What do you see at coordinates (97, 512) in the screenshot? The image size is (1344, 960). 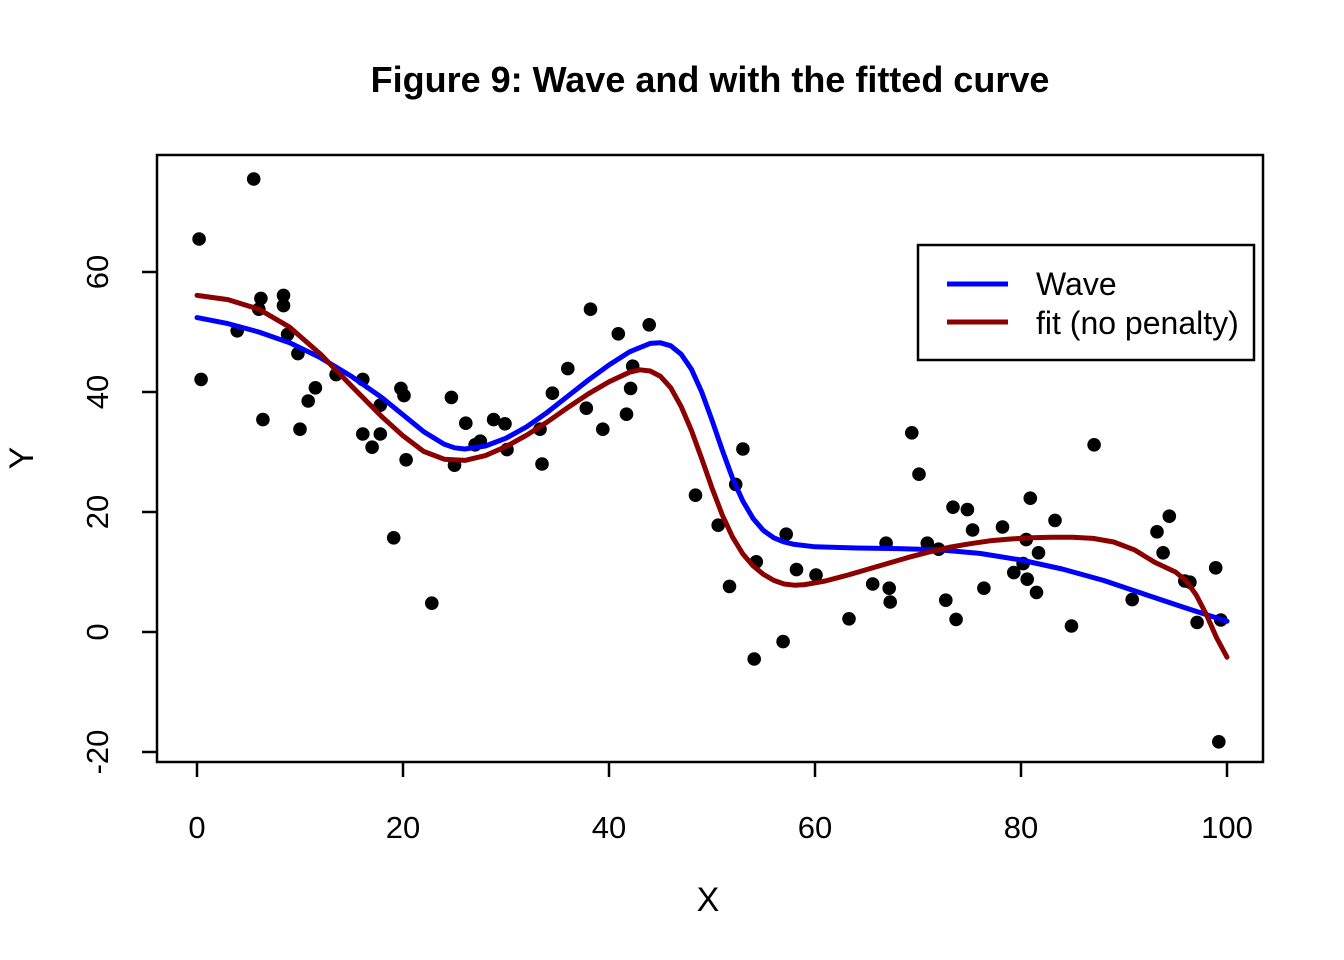 I see `y-tick-label: 20` at bounding box center [97, 512].